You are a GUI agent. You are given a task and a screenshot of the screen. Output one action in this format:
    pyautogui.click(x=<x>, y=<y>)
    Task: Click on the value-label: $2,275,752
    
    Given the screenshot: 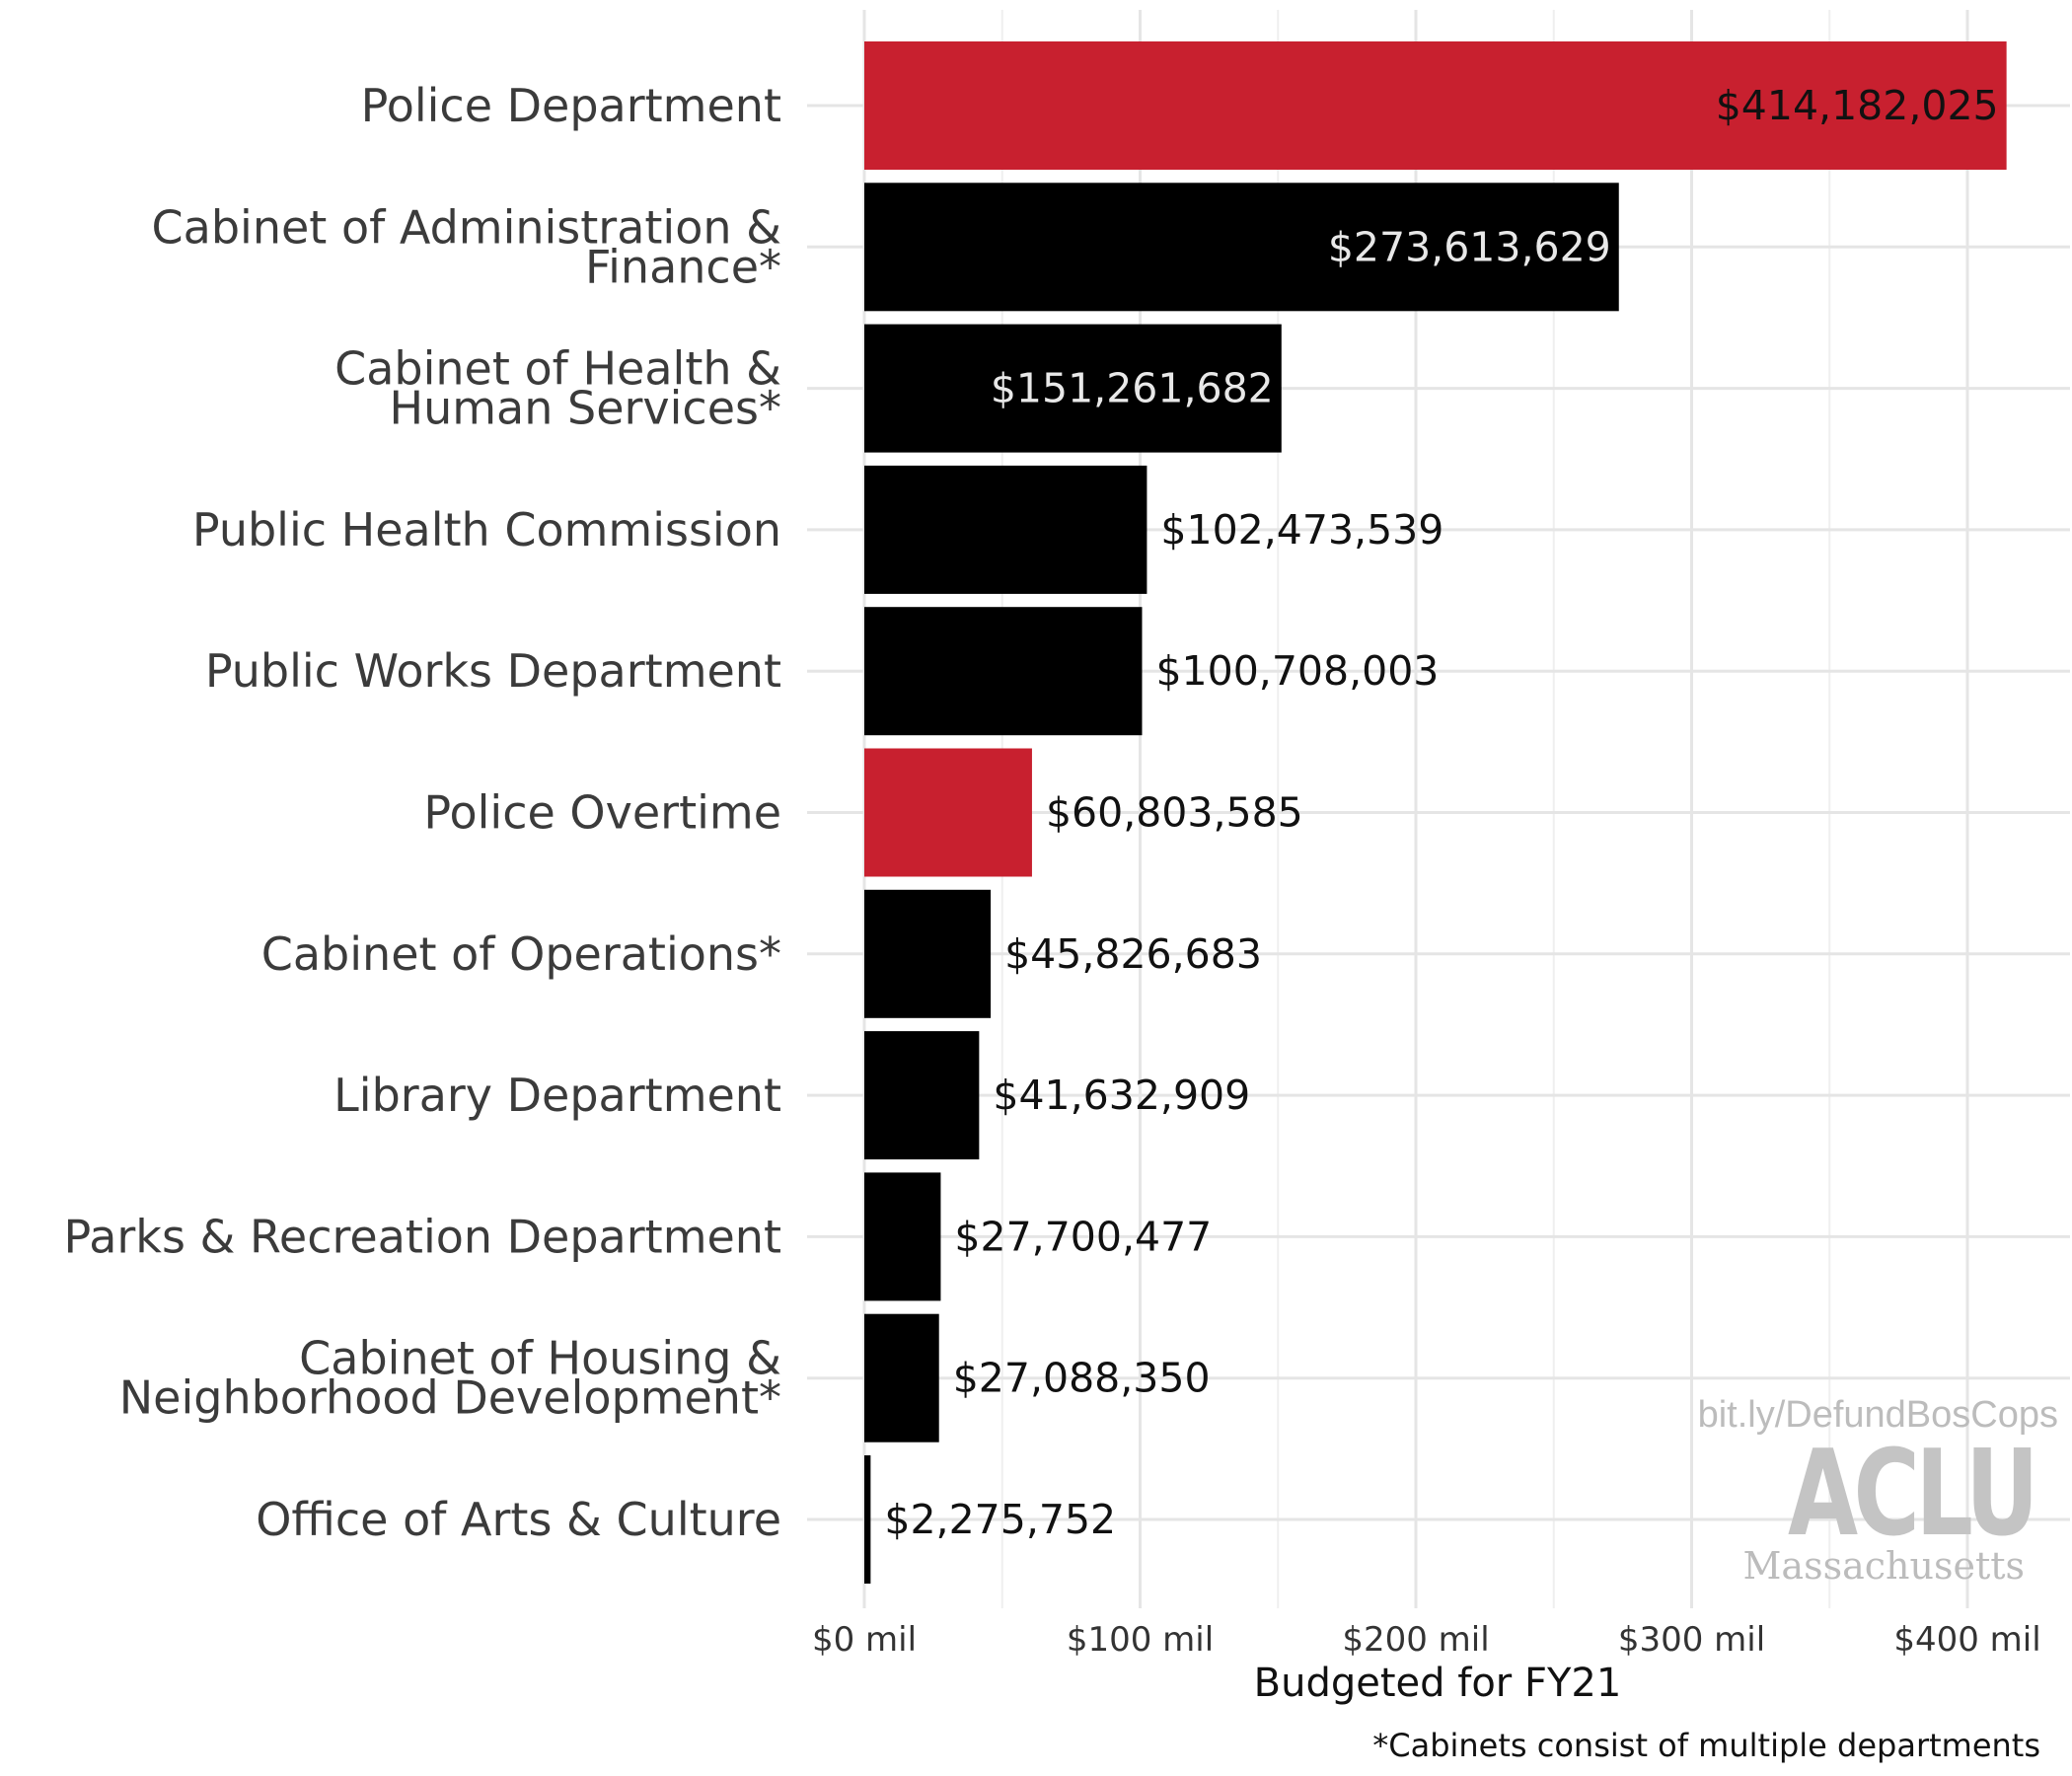 What is the action you would take?
    pyautogui.click(x=1000, y=1520)
    